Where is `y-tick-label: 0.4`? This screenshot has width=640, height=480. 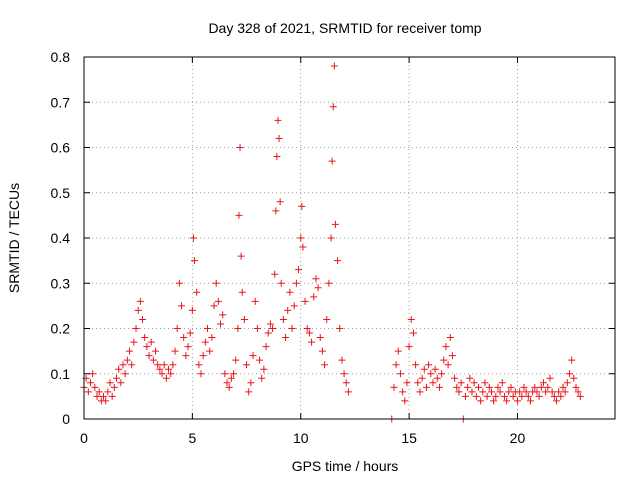 y-tick-label: 0.4 is located at coordinates (61, 238).